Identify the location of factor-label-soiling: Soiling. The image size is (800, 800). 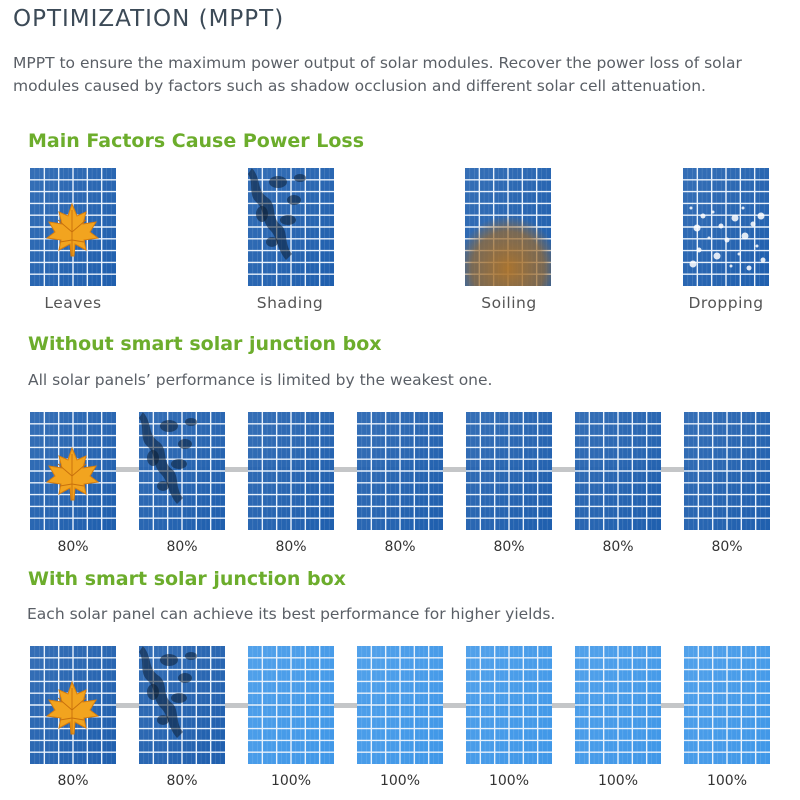
(509, 303).